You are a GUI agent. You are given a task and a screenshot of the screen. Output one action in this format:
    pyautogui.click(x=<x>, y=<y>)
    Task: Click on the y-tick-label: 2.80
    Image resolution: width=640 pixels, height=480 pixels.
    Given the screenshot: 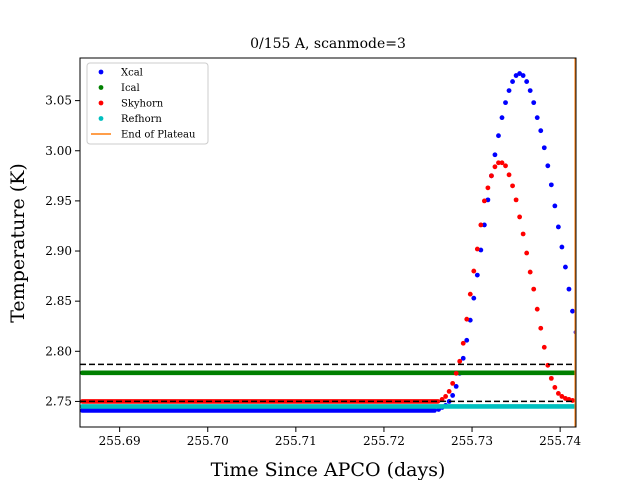 What is the action you would take?
    pyautogui.click(x=58, y=351)
    